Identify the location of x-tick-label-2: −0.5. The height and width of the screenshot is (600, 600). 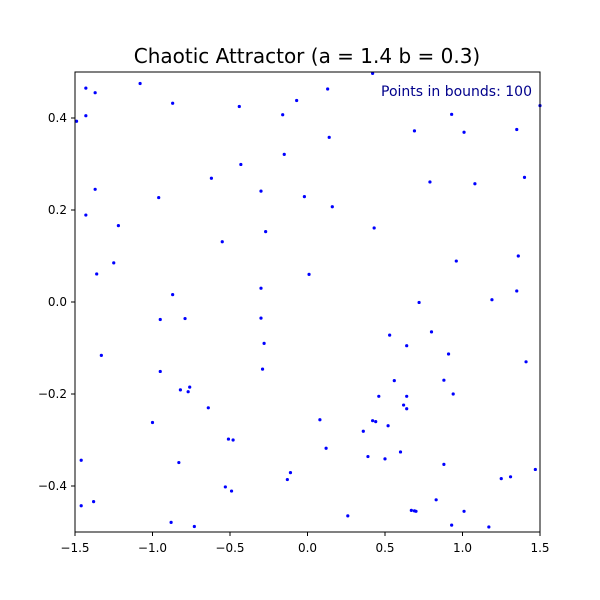
(229, 548).